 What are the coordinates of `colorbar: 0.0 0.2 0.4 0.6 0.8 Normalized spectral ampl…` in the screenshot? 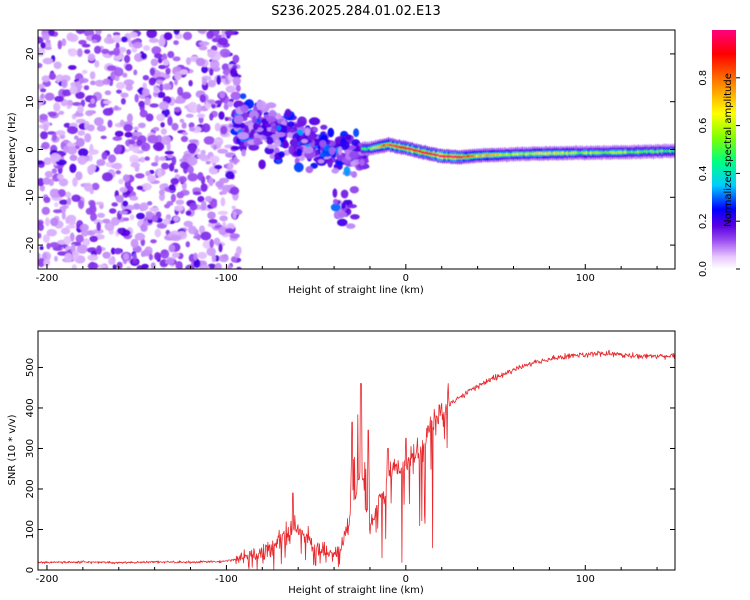 It's located at (719, 153).